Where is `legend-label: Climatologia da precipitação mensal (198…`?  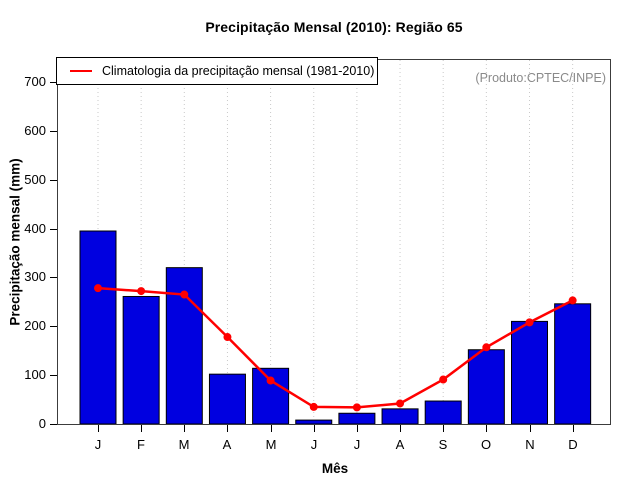 legend-label: Climatologia da precipitação mensal (198… is located at coordinates (238, 71).